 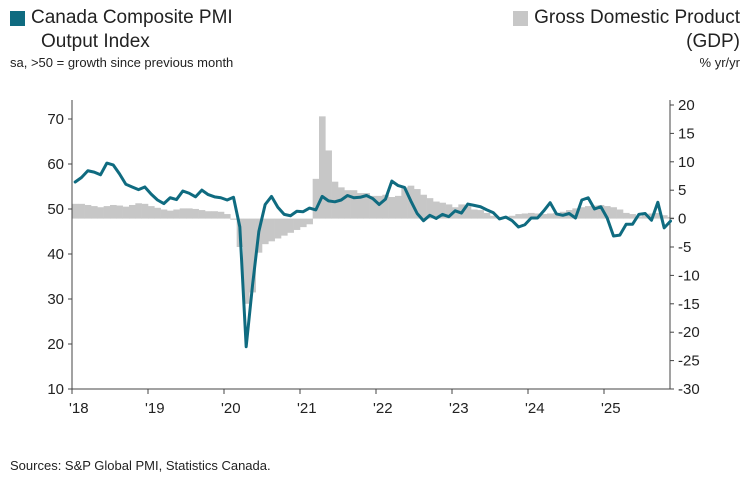 I want to click on gdp-legend-swatch, so click(x=521, y=18).